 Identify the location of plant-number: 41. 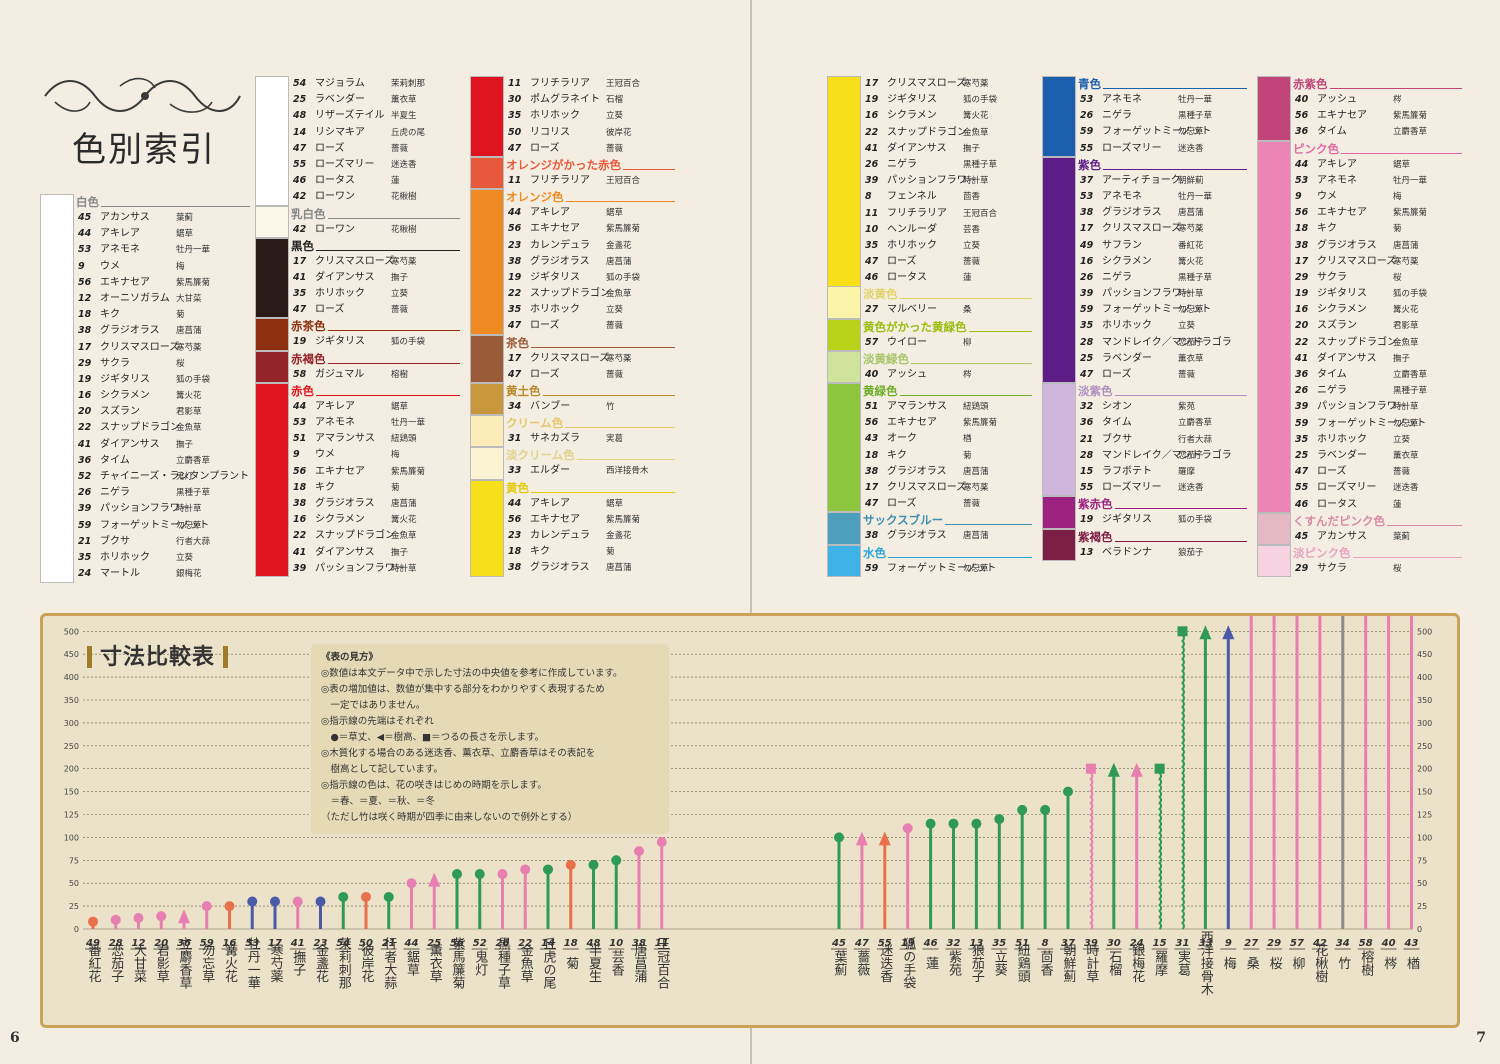
(297, 943).